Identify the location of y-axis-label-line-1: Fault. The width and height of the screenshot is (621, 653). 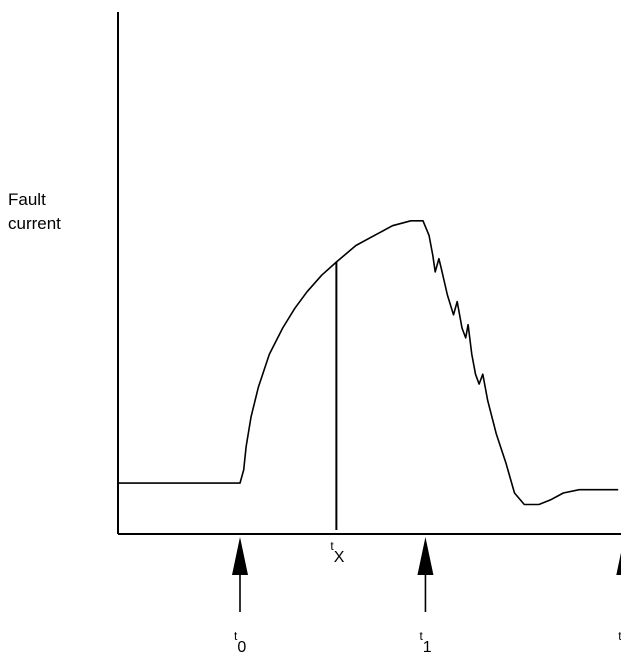
(27, 199).